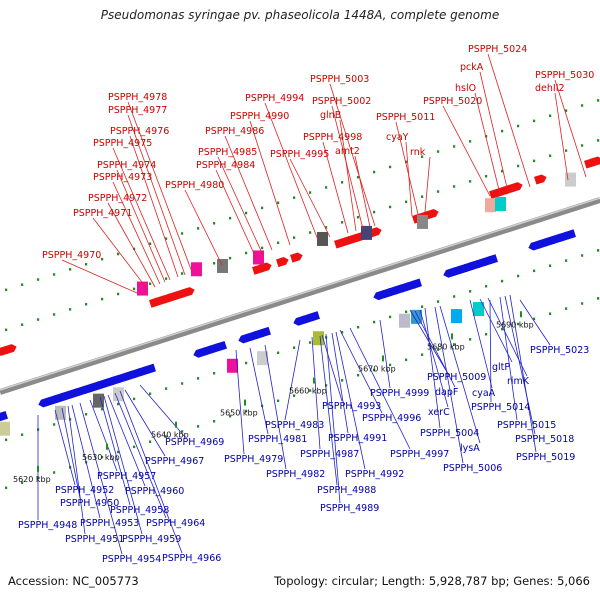 This screenshot has width=600, height=600. Describe the element at coordinates (452, 101) in the screenshot. I see `forward-gene-label: PSPPH_5020` at that location.